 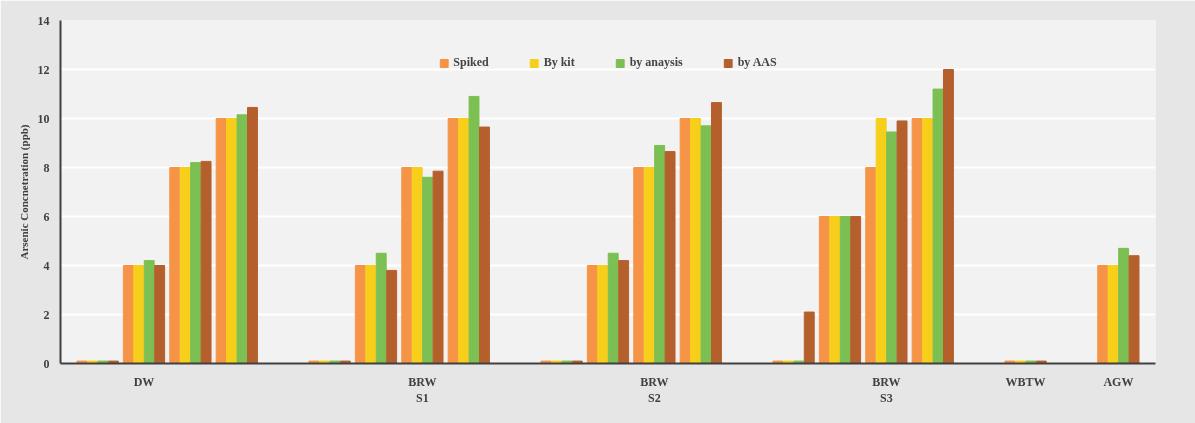 What do you see at coordinates (144, 381) in the screenshot?
I see `x-tick-label: DW` at bounding box center [144, 381].